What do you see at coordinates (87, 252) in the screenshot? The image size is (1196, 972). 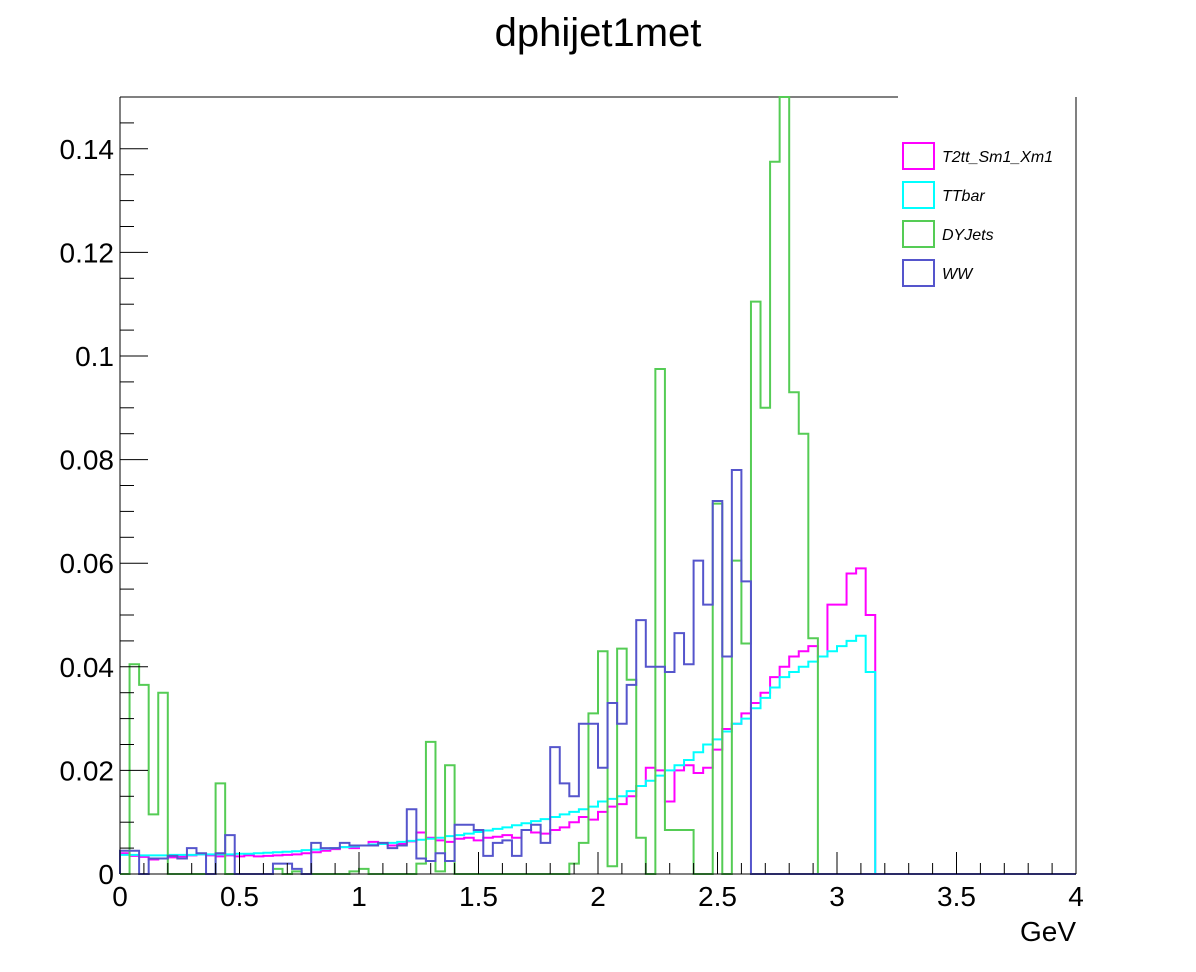 I see `y-tick-label: 0.12` at bounding box center [87, 252].